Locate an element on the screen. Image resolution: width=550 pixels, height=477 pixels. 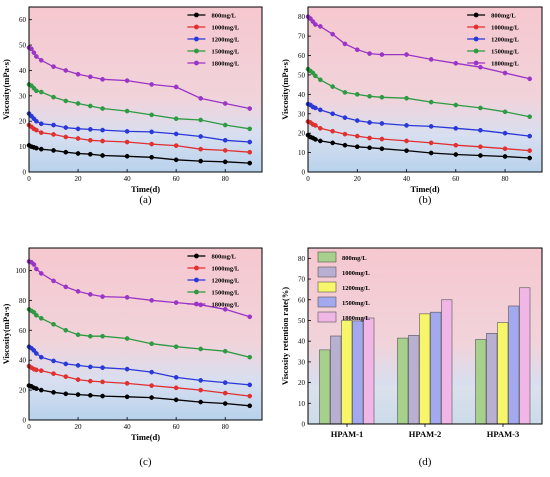
x-tick-label: 40 is located at coordinates (407, 179).